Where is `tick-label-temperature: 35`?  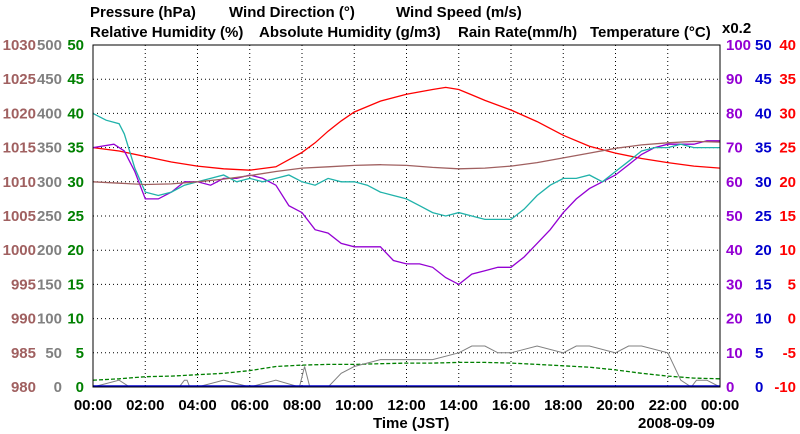
tick-label-temperature: 35 is located at coordinates (787, 79).